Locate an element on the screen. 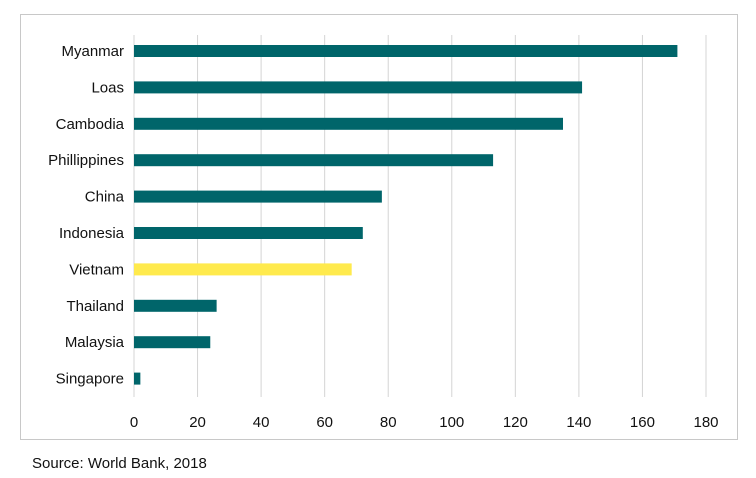 The height and width of the screenshot is (478, 756). category-label: Phillippines is located at coordinates (86, 160).